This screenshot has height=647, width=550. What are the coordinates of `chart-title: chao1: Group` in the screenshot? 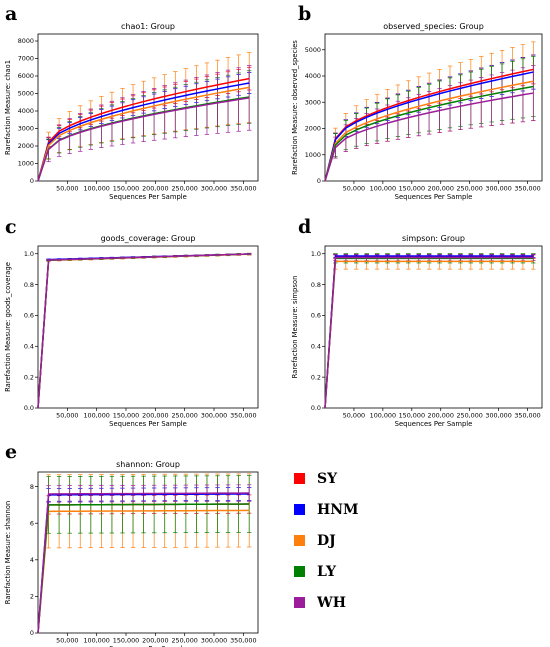 It's located at (148, 26).